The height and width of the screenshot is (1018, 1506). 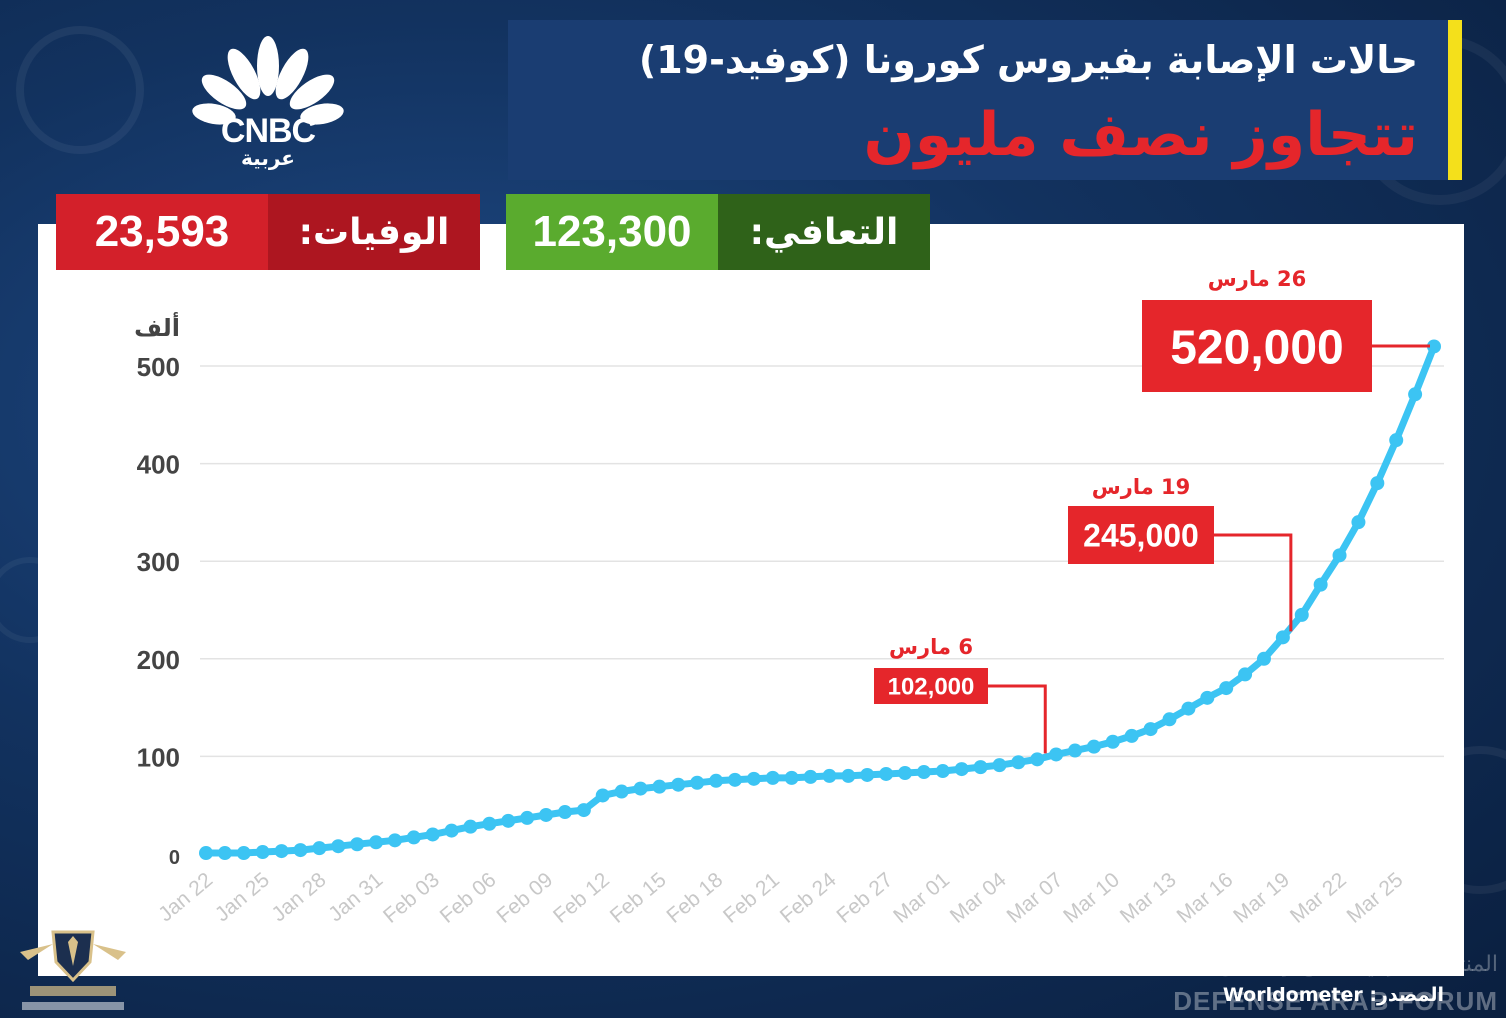 What do you see at coordinates (242, 897) in the screenshot?
I see `x-tick-label: Jan 25` at bounding box center [242, 897].